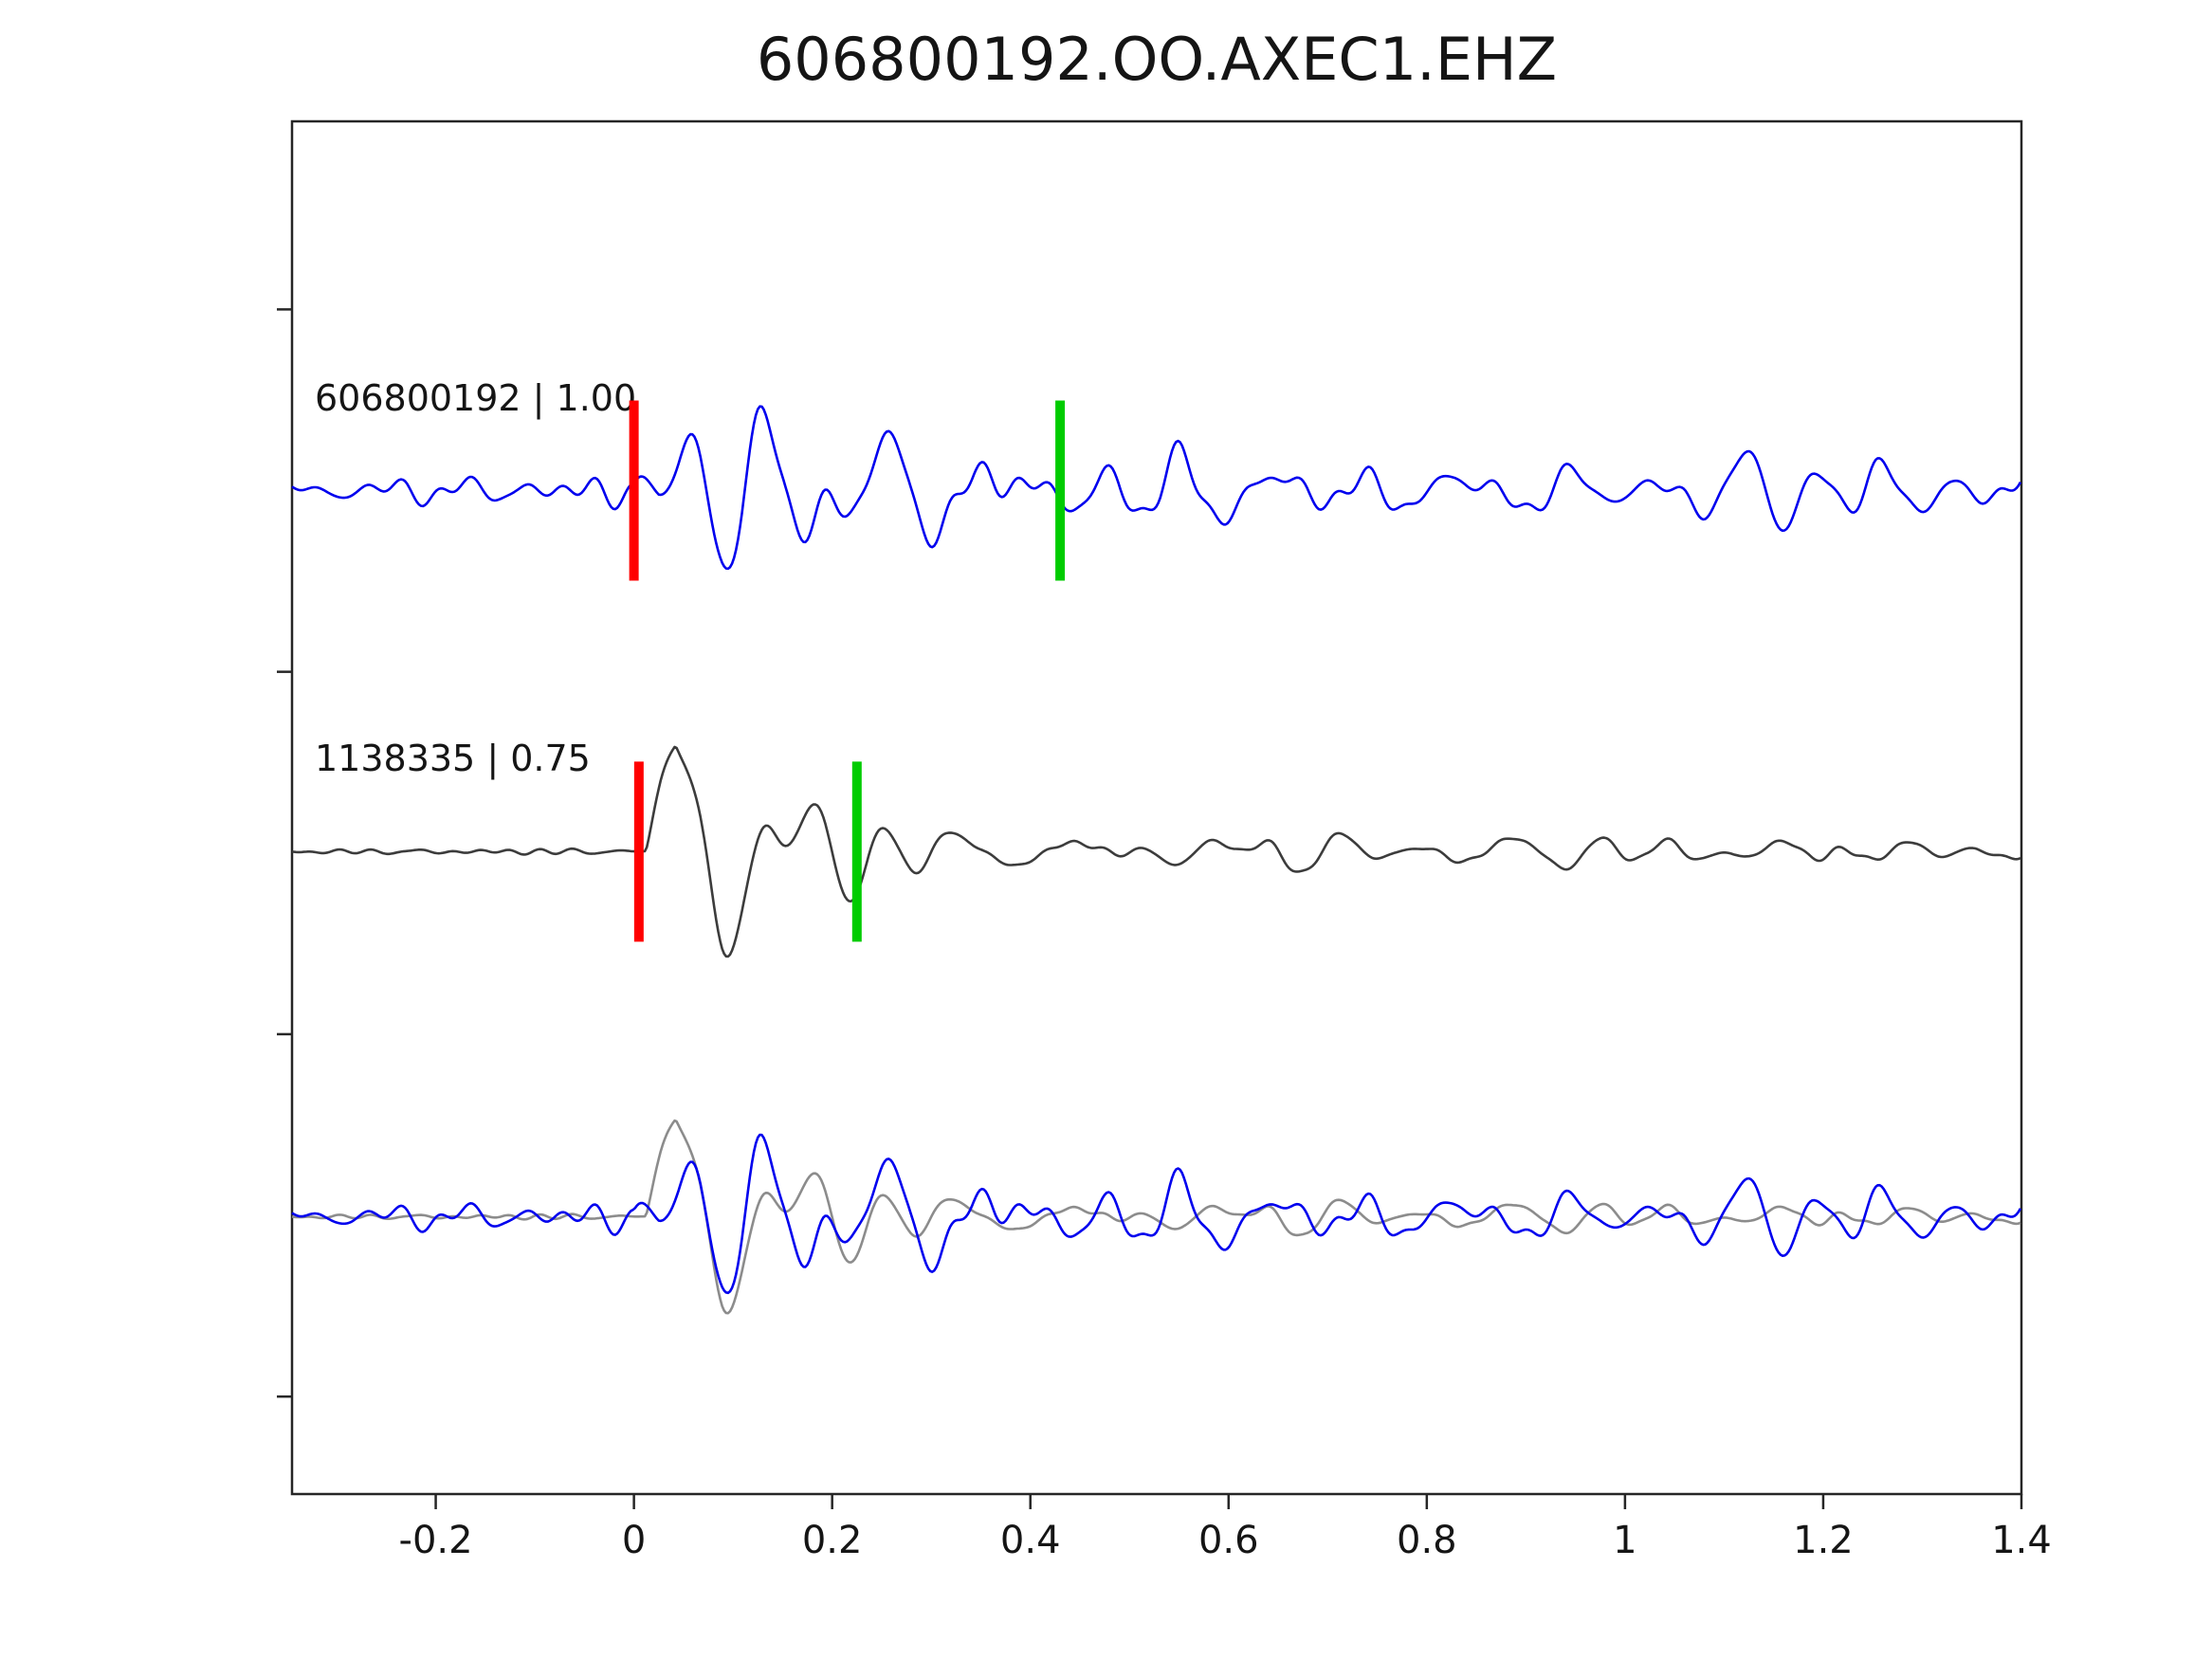 This screenshot has width=2212, height=1659. I want to click on x-axis-tick-label: 1.2, so click(1823, 1540).